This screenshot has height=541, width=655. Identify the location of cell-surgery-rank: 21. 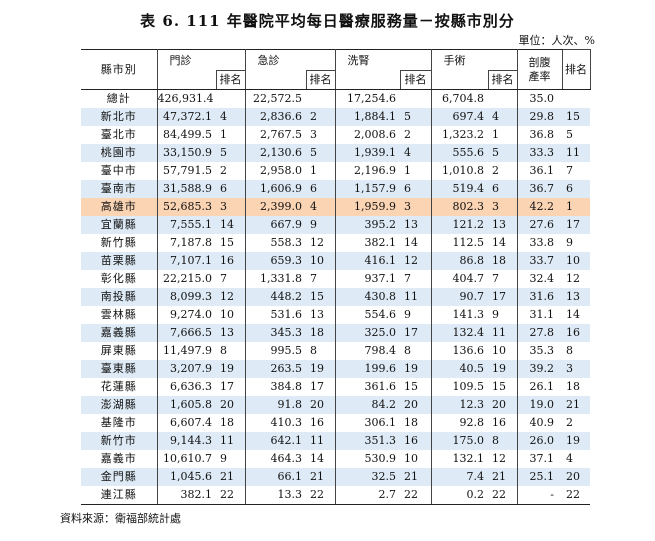
(503, 477).